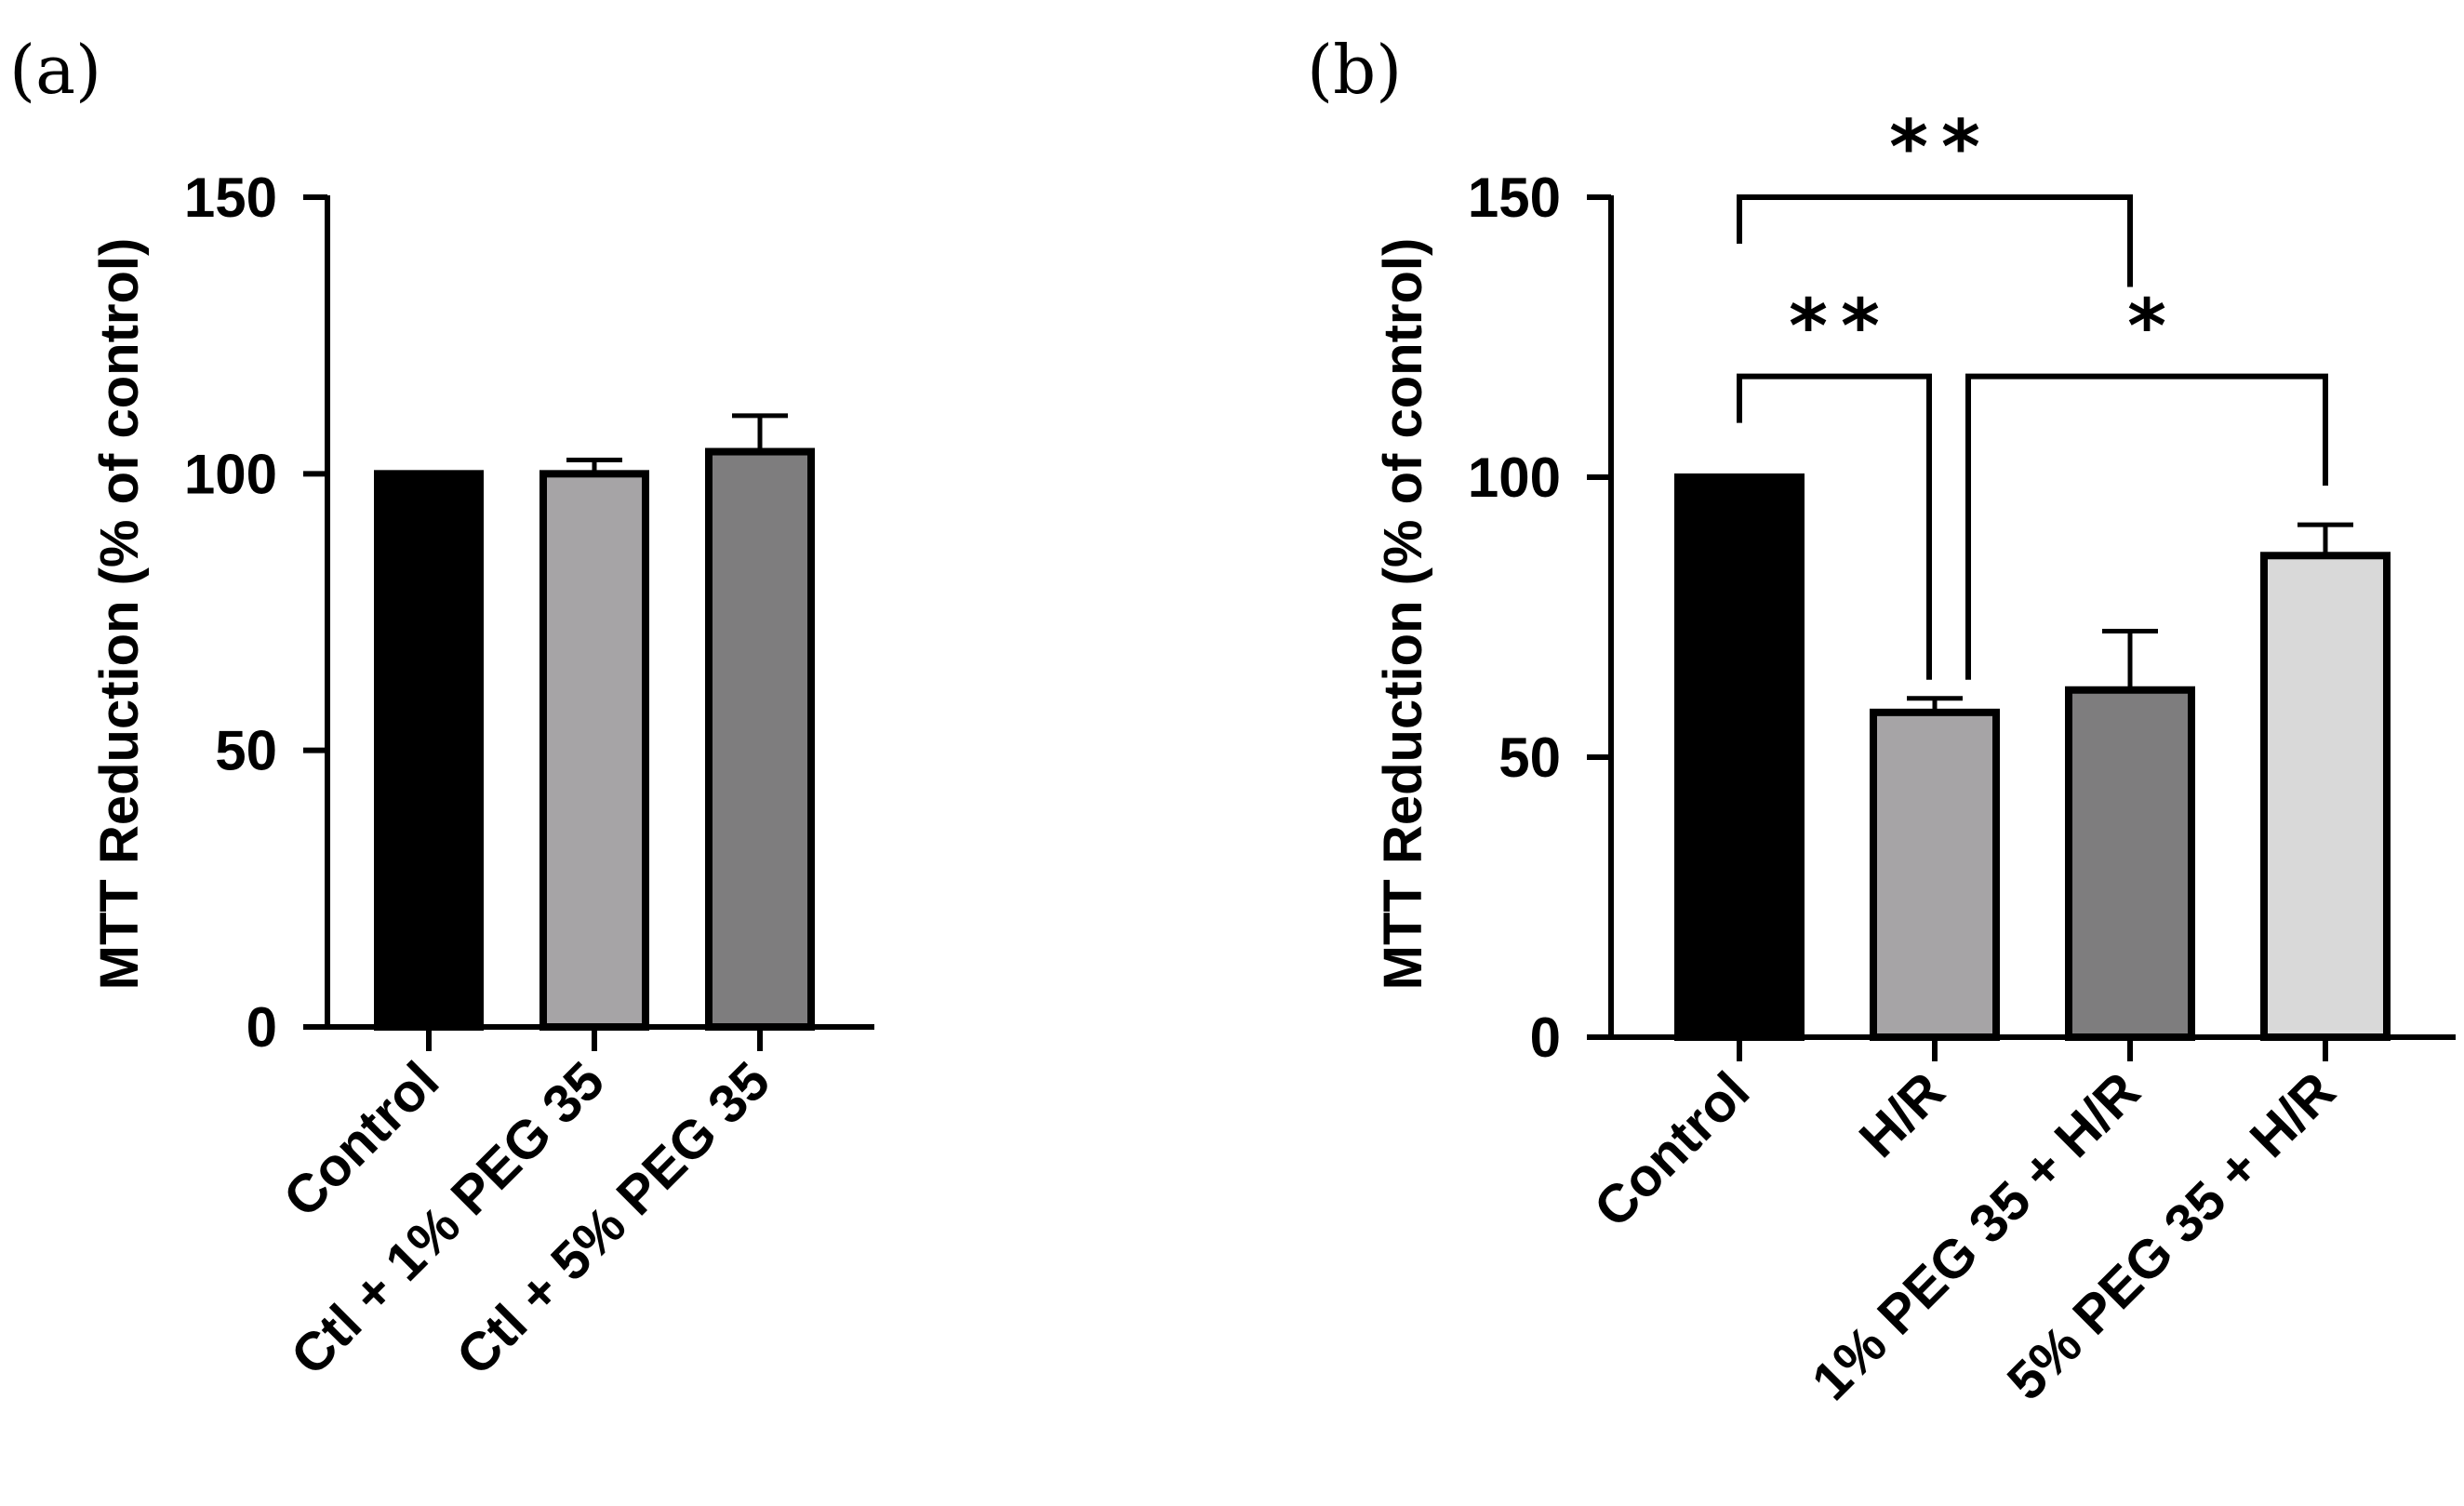 This screenshot has width=2464, height=1506. Describe the element at coordinates (614, 1218) in the screenshot. I see `category-label: Ctl + 5% PEG 35` at that location.